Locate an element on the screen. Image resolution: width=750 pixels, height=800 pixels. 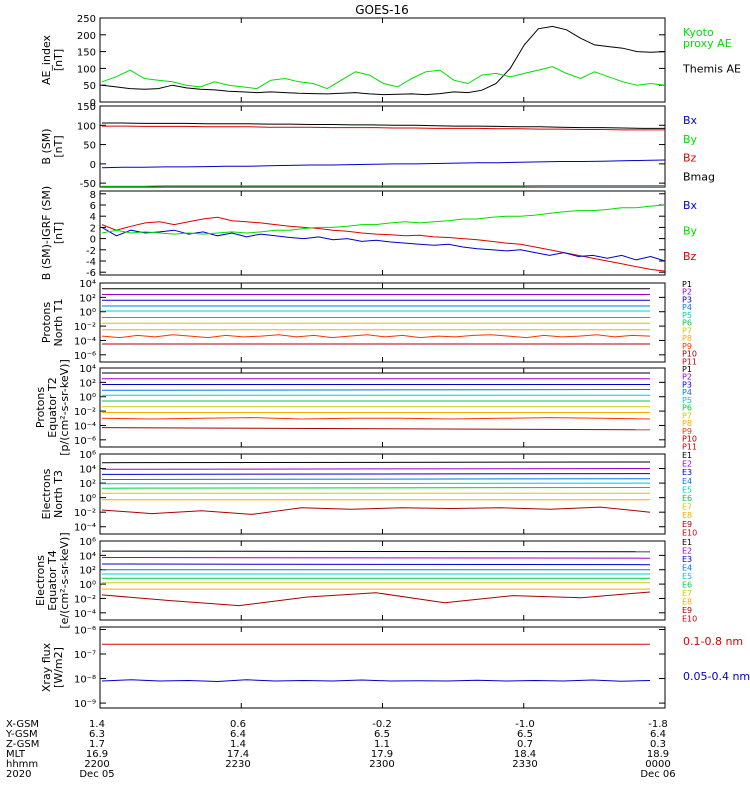
ephem-value: 6.5 is located at coordinates (525, 734).